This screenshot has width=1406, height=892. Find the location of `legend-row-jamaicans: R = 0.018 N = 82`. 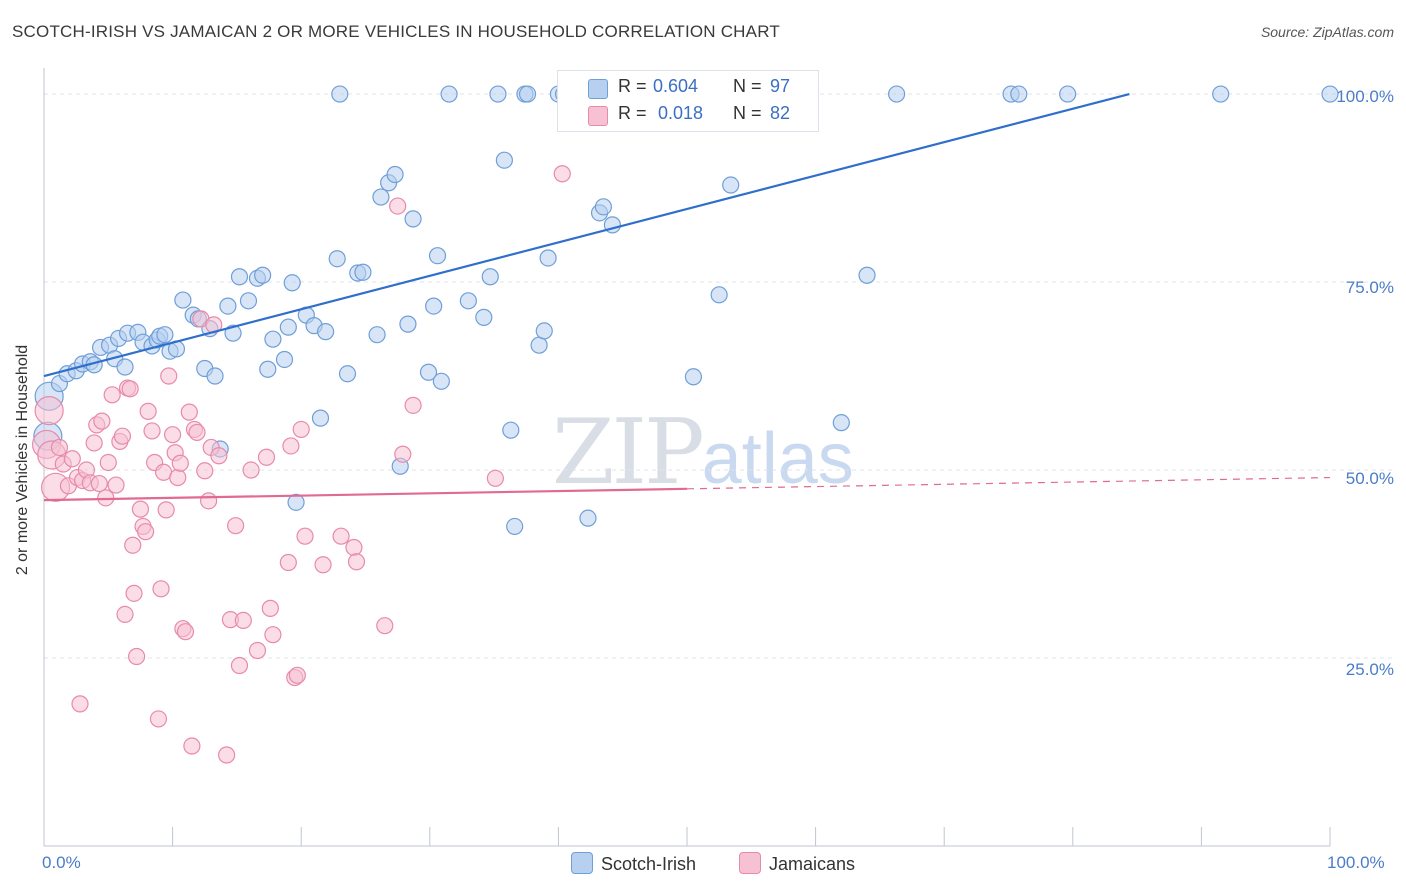

legend-row-jamaicans: R = 0.018 N = 82 is located at coordinates (688, 116).